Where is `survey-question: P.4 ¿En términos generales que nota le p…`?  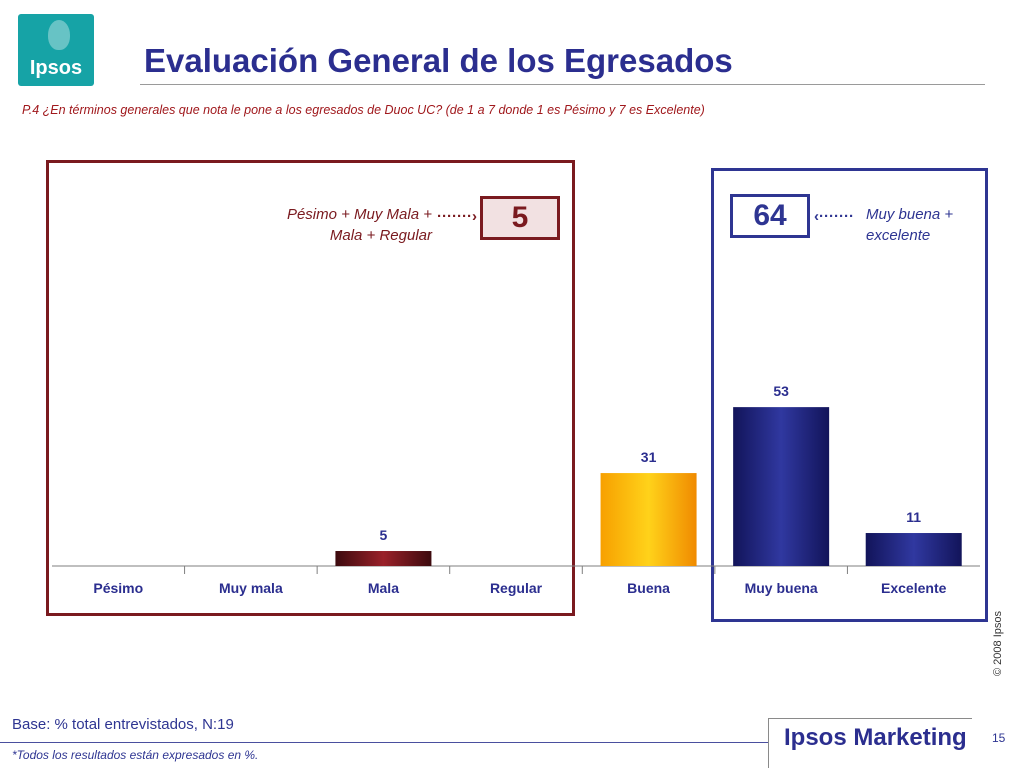
survey-question: P.4 ¿En términos generales que nota le p… is located at coordinates (363, 110).